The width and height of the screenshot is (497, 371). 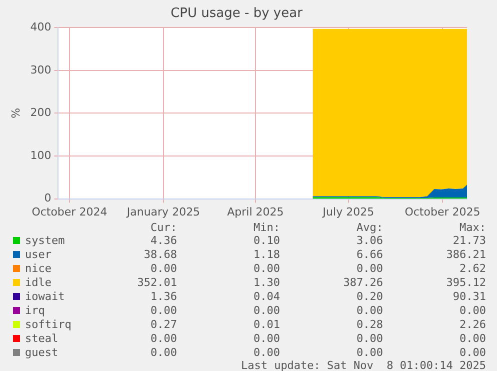 I want to click on text: 0.04, so click(x=266, y=297).